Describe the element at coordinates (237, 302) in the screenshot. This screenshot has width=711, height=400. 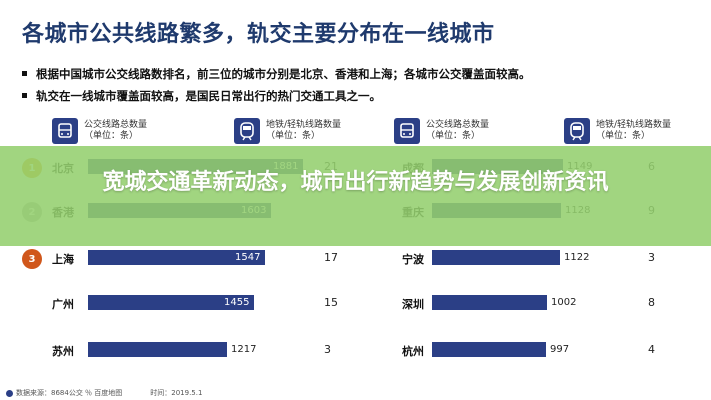
I see `bus-lines-value: 1455` at that location.